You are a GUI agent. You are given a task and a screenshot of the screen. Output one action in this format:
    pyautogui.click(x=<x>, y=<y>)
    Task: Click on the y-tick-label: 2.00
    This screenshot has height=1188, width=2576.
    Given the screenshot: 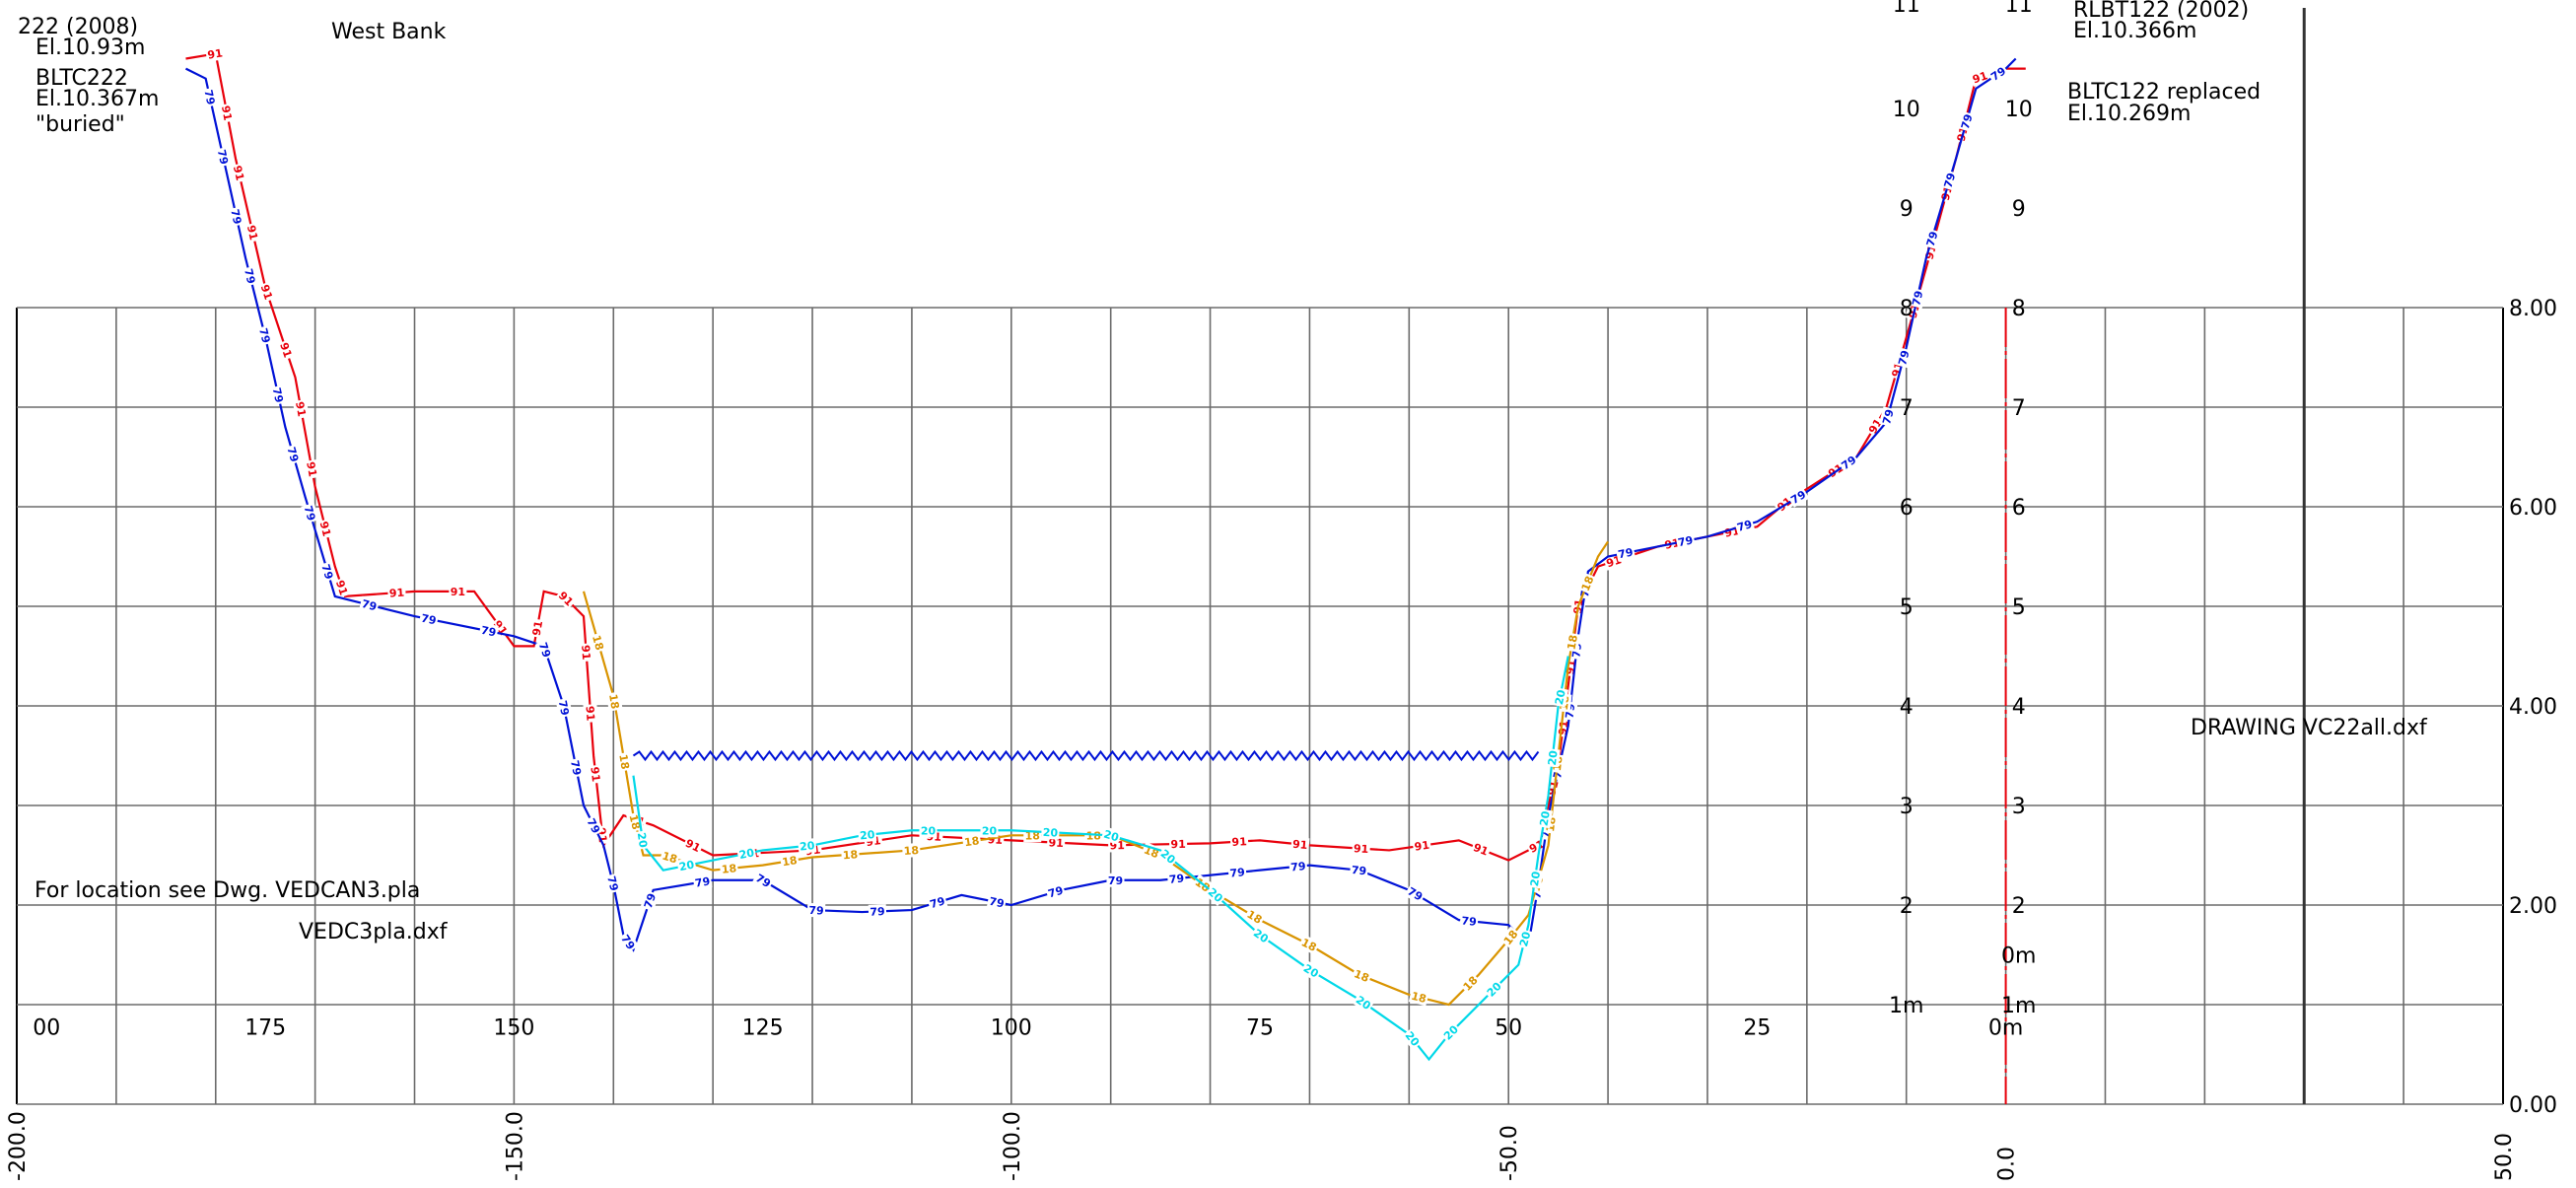 What is the action you would take?
    pyautogui.click(x=2533, y=906)
    